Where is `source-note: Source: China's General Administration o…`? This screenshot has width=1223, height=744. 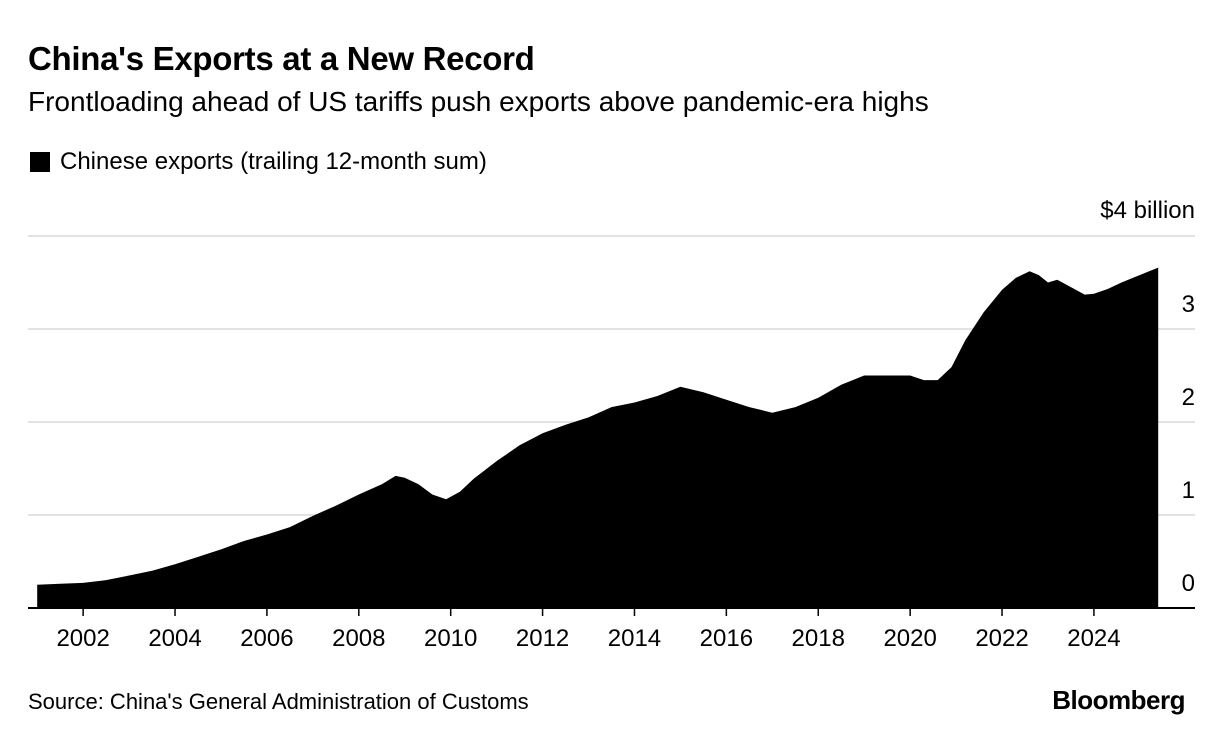
source-note: Source: China's General Administration o… is located at coordinates (278, 701).